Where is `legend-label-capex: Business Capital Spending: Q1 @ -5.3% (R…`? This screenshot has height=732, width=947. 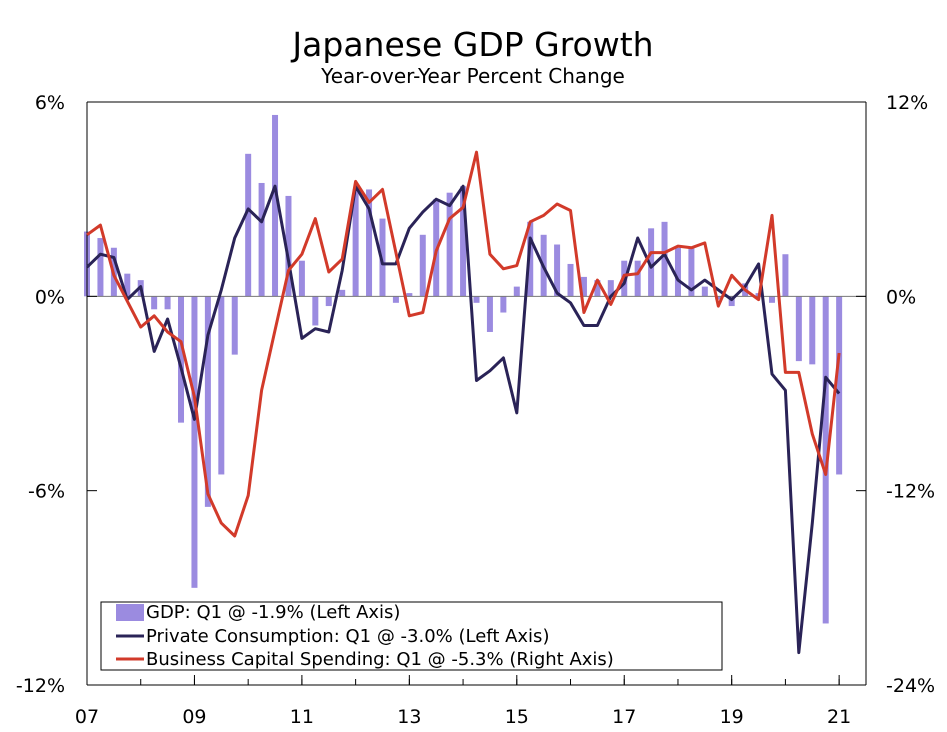
legend-label-capex: Business Capital Spending: Q1 @ -5.3% (R… is located at coordinates (380, 659).